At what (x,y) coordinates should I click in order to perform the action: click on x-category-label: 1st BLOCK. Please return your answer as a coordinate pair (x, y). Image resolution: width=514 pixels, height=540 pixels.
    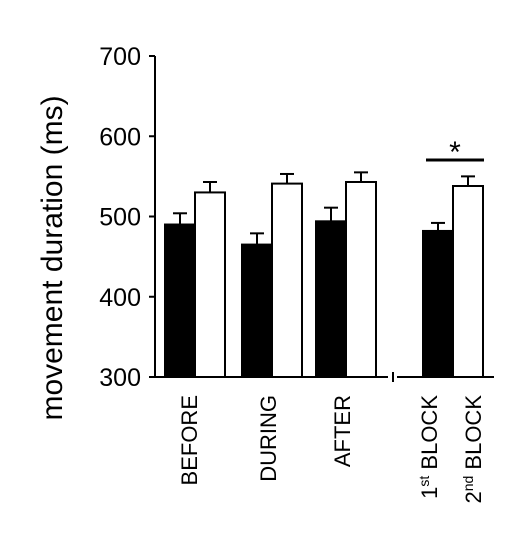
    Looking at the image, I should click on (429, 447).